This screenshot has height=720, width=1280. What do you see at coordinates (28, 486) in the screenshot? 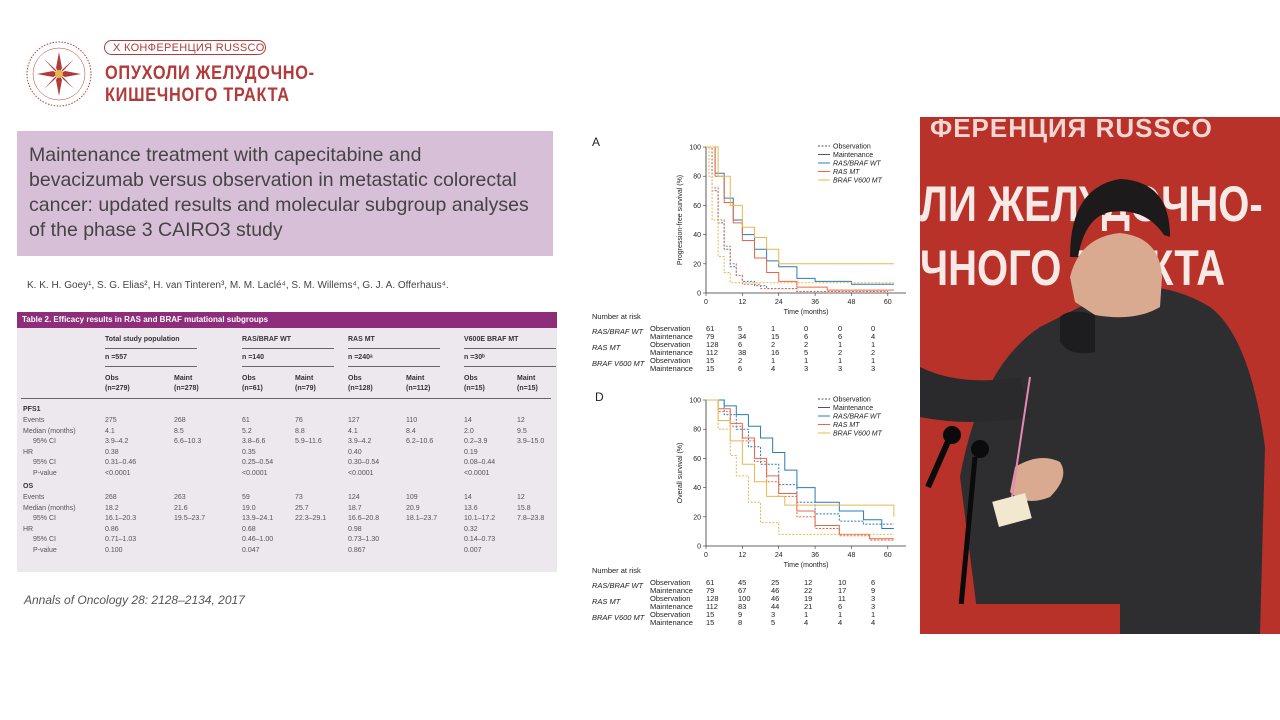
I see `table-section-title: OS` at bounding box center [28, 486].